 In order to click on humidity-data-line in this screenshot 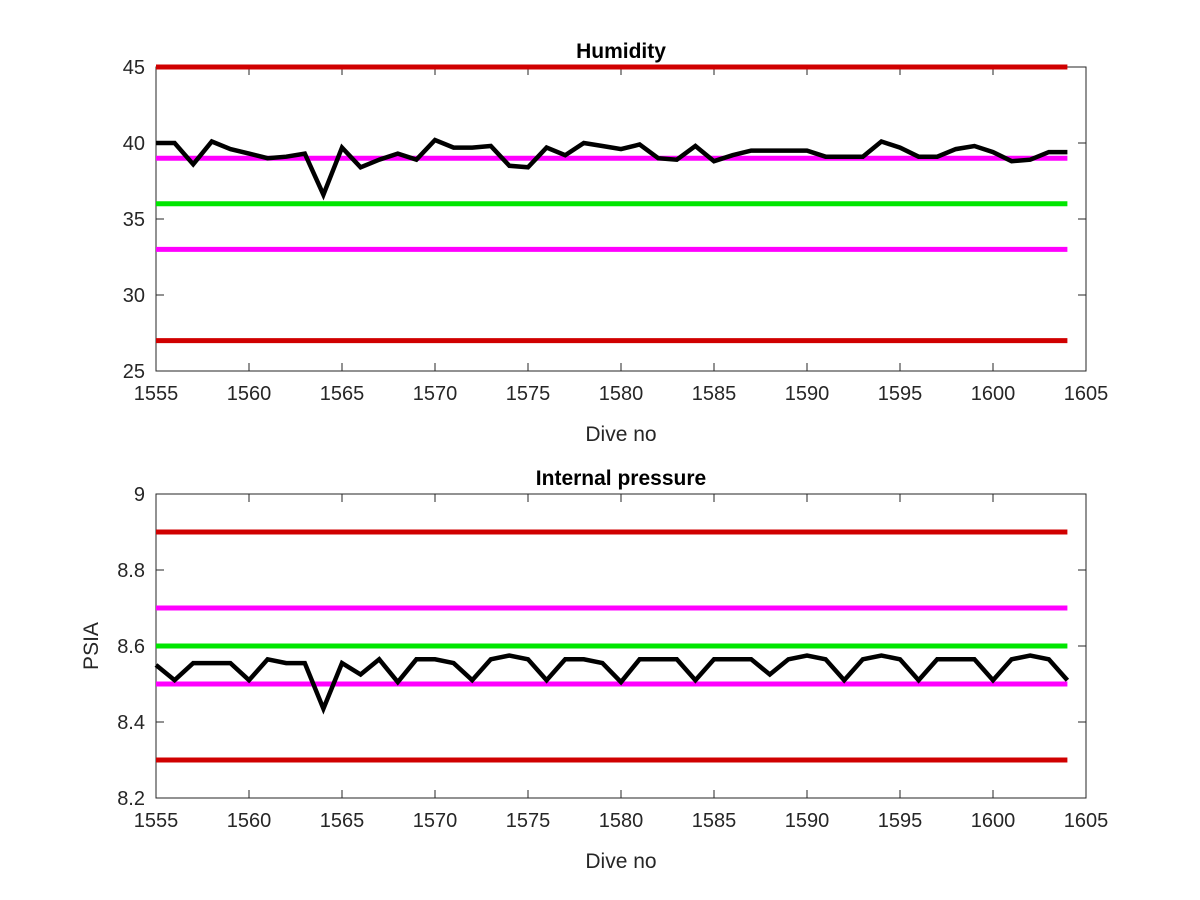, I will do `click(612, 169)`.